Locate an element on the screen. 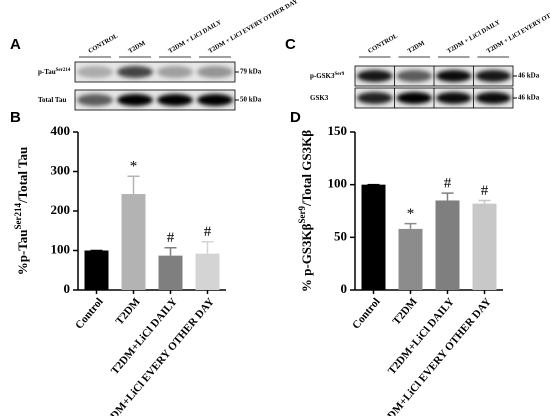 The height and width of the screenshot is (416, 550). label-part: % p-GS3Kβ is located at coordinates (306, 257).